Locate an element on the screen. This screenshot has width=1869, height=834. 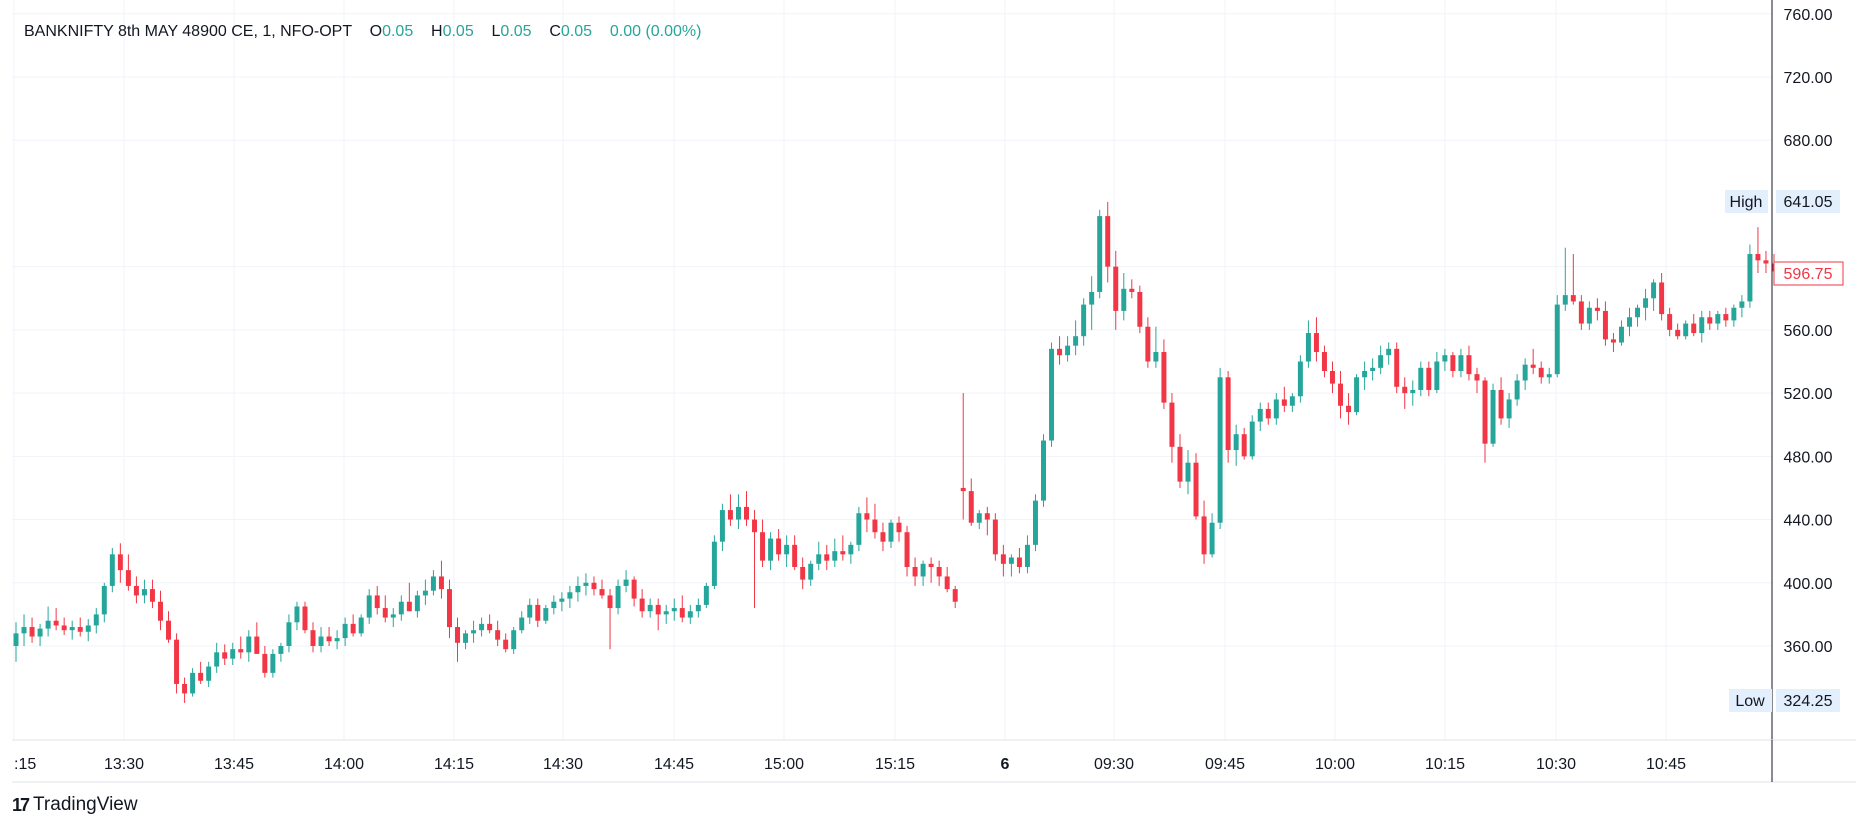
price-tick-label: 560.00 is located at coordinates (1808, 331).